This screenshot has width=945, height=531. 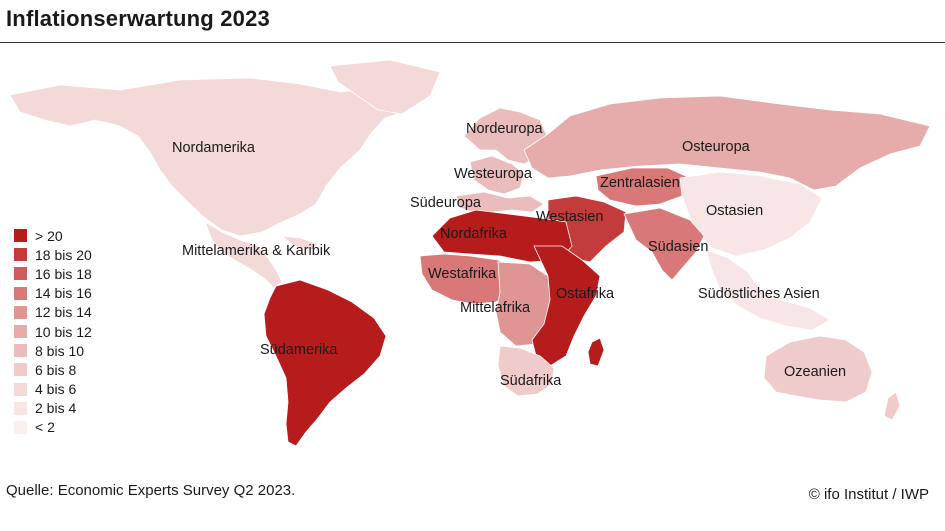 I want to click on region-label: Südasien, so click(x=678, y=247).